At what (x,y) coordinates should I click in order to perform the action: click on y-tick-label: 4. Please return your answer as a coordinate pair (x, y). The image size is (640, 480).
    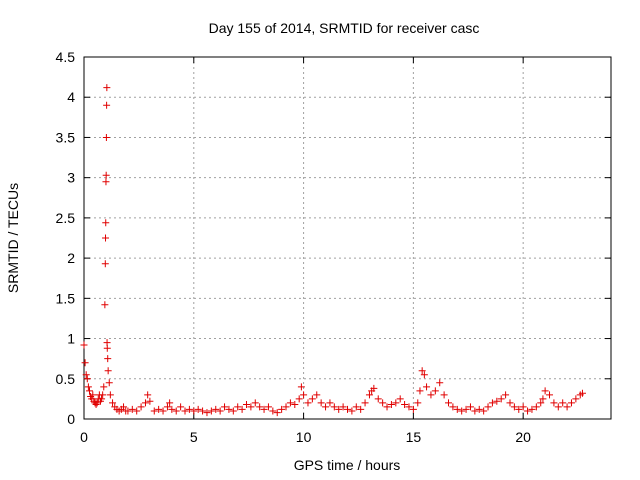
    Looking at the image, I should click on (71, 97).